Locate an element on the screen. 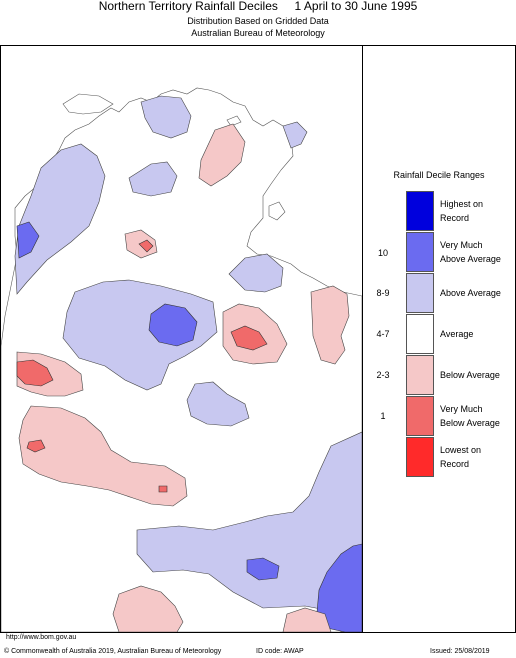 The width and height of the screenshot is (516, 658). legend-label-highest: Highest on Record is located at coordinates (462, 211).